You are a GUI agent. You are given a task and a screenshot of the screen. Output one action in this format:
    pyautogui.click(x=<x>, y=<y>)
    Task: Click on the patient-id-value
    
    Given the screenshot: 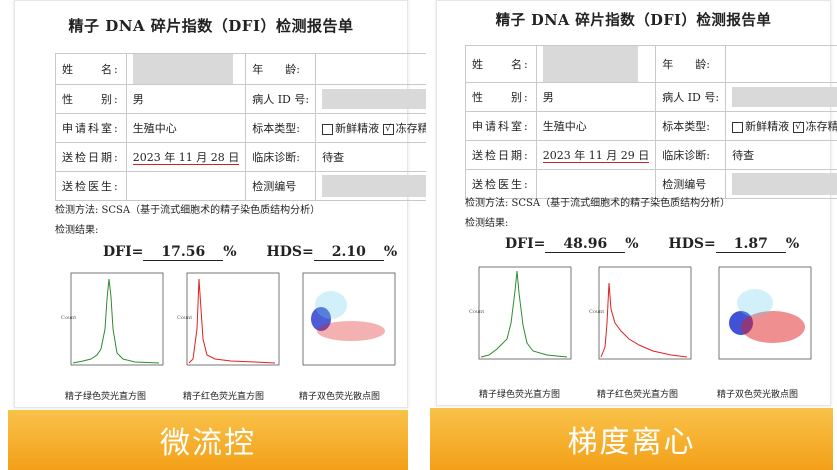 What is the action you would take?
    pyautogui.click(x=781, y=97)
    